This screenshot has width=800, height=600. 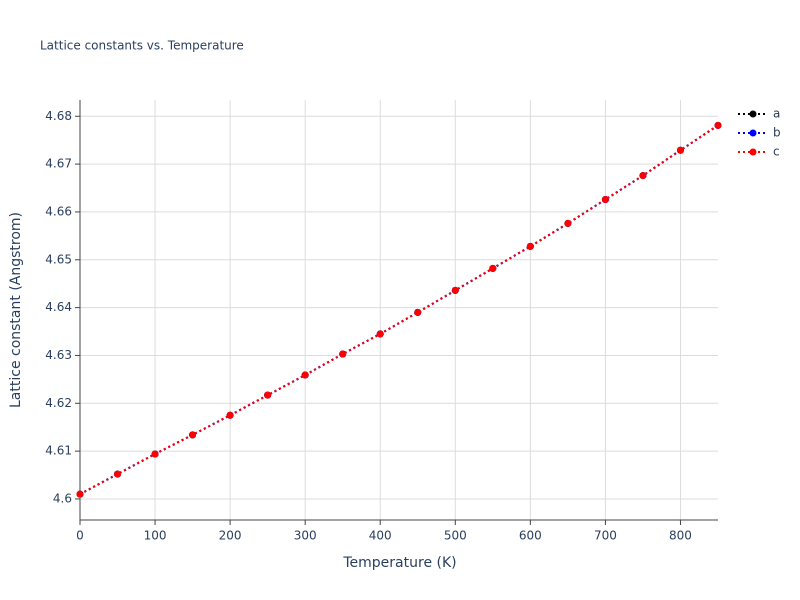 What do you see at coordinates (58, 259) in the screenshot?
I see `y-tick-label: 4.65` at bounding box center [58, 259].